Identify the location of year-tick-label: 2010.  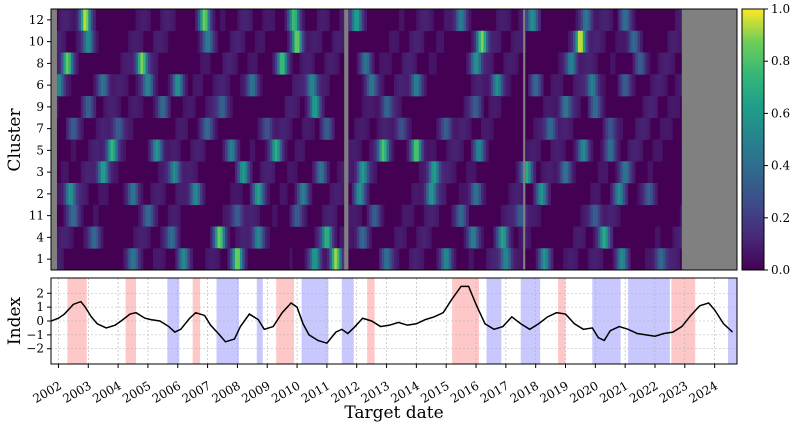
(285, 391).